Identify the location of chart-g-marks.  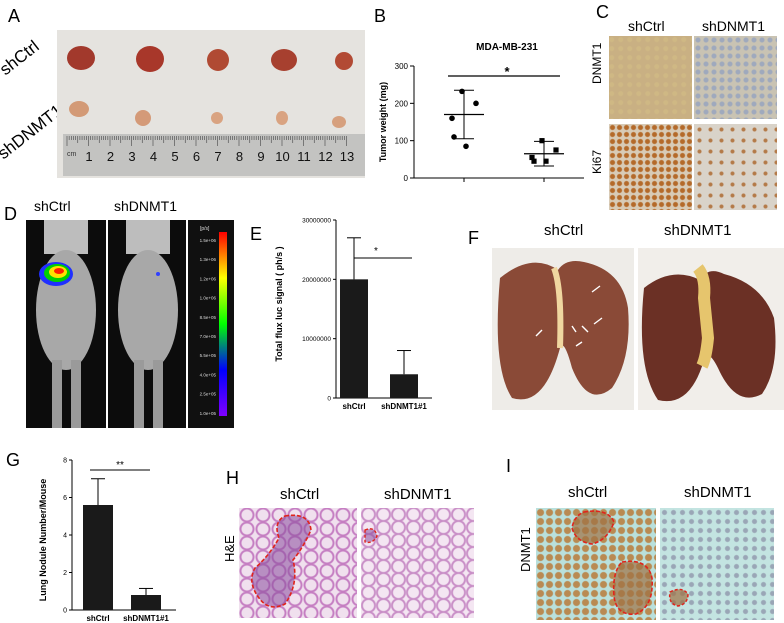
(122, 539).